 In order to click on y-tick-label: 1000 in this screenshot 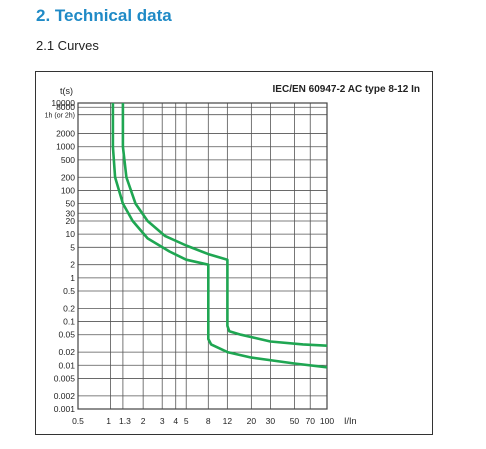, I will do `click(65, 147)`.